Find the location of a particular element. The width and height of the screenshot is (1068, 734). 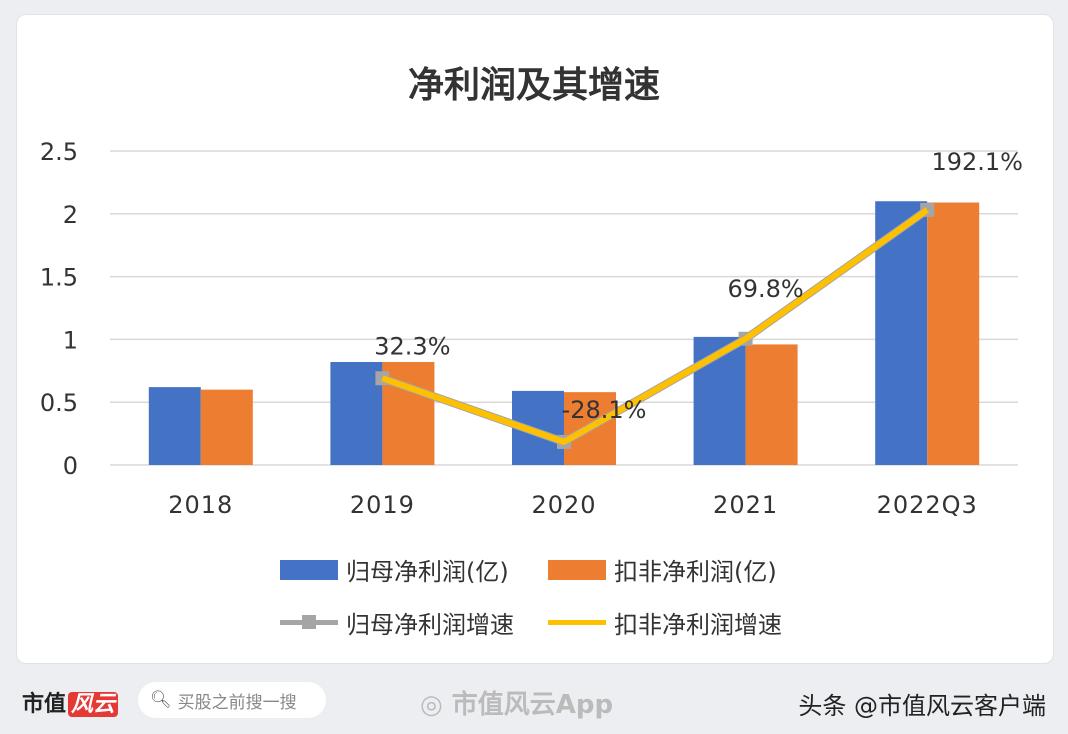

y-tick-label: 1.5 is located at coordinates (59, 278).